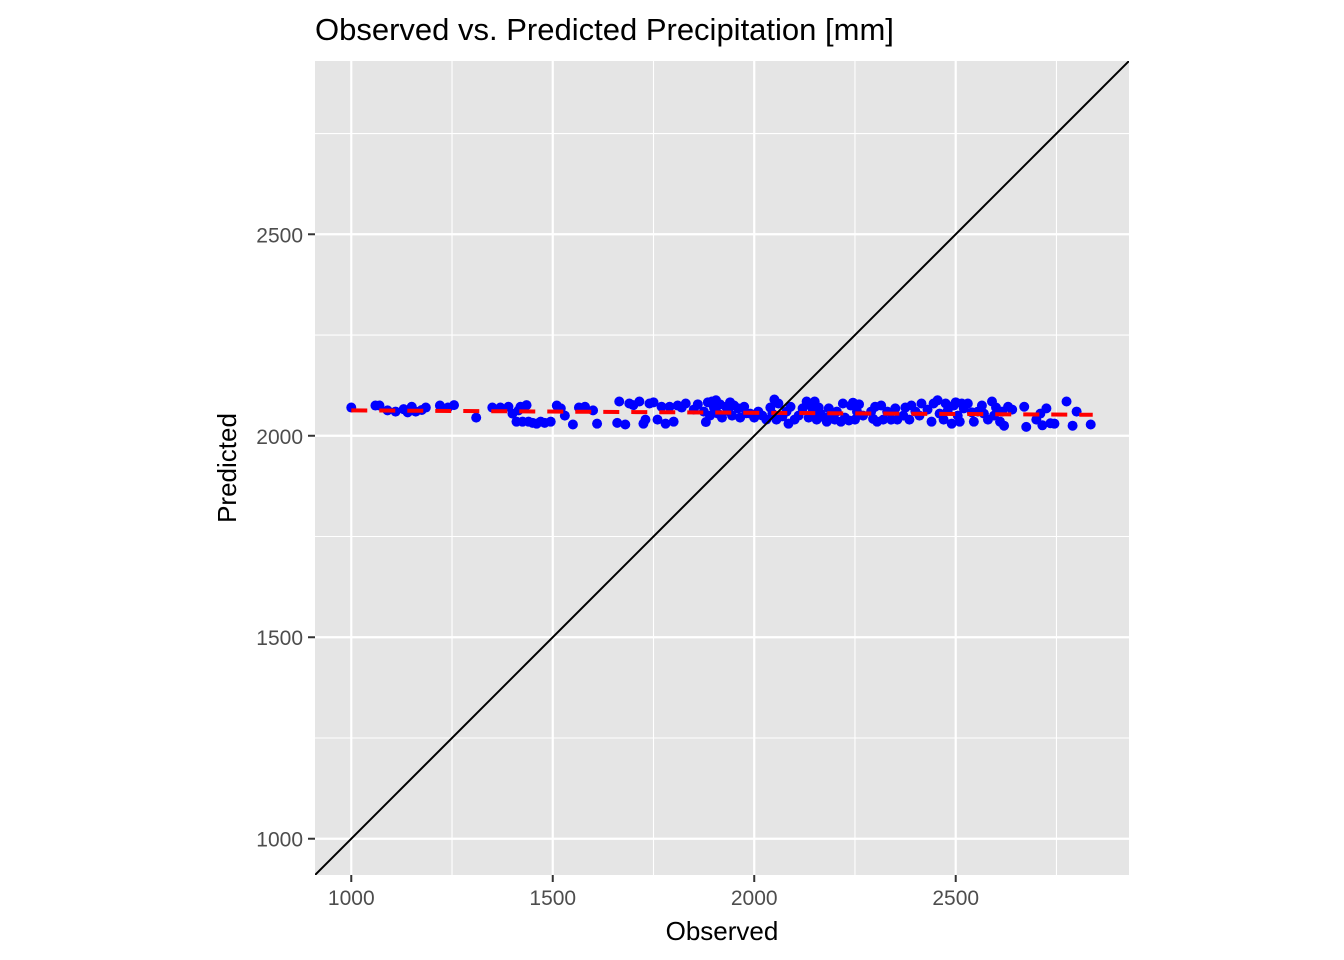 This screenshot has height=960, width=1344. What do you see at coordinates (279, 840) in the screenshot?
I see `y-tick-label: 1000` at bounding box center [279, 840].